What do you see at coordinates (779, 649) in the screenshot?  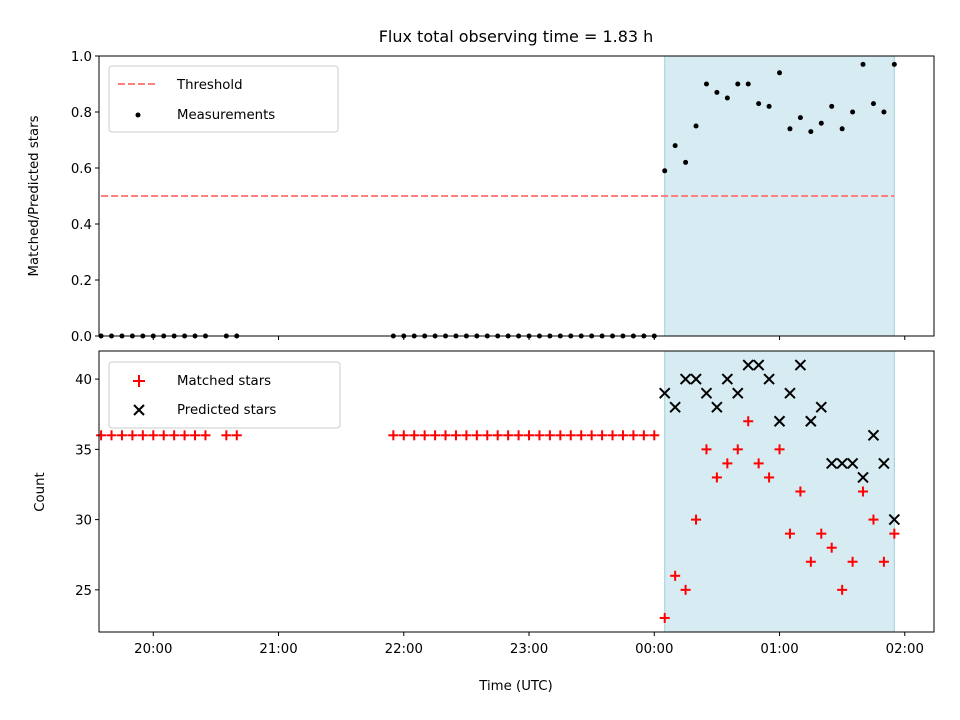 I see `x-tick-label: 01:00` at bounding box center [779, 649].